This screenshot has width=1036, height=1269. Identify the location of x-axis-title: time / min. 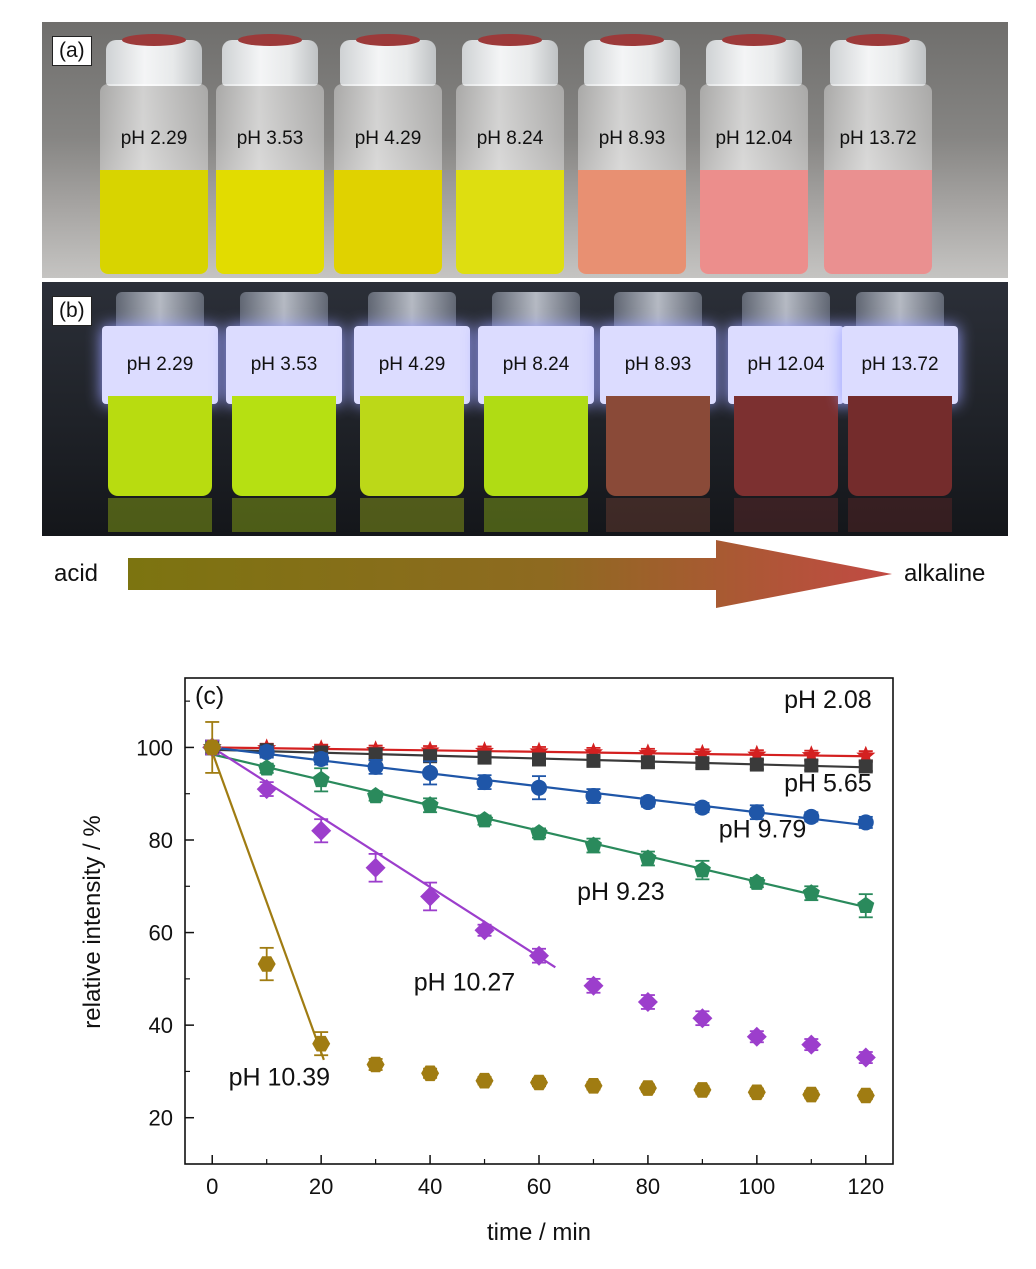
(539, 1232).